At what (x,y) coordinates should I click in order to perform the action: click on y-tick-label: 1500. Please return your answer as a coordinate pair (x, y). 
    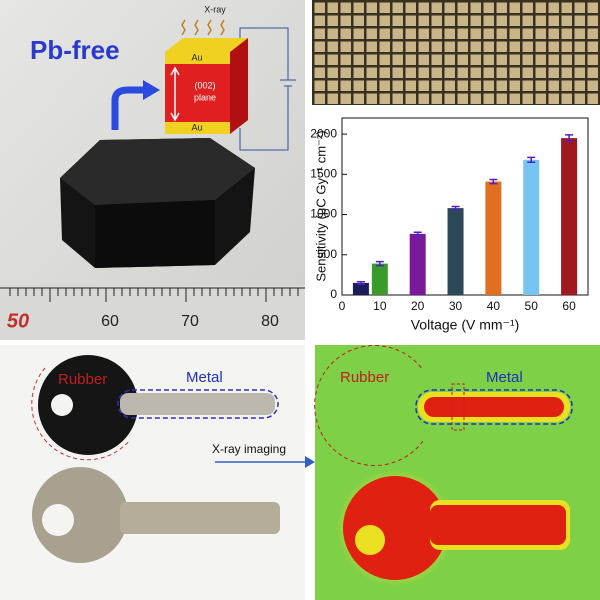
    Looking at the image, I should click on (323, 173).